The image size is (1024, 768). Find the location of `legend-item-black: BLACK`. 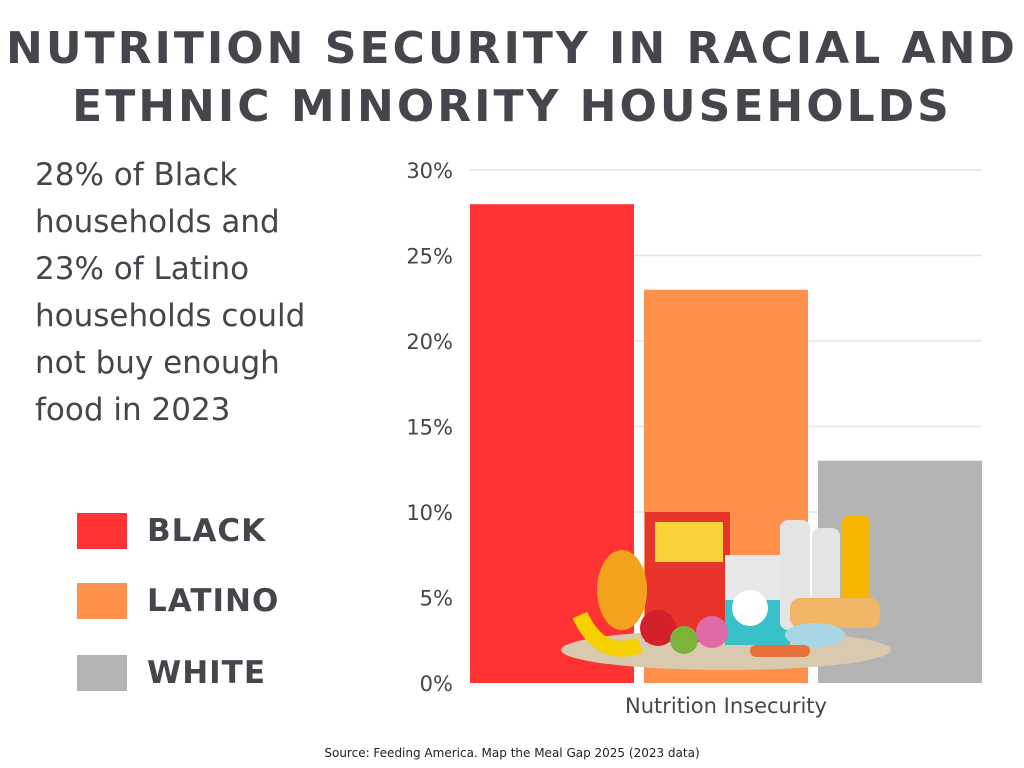

legend-item-black: BLACK is located at coordinates (171, 531).